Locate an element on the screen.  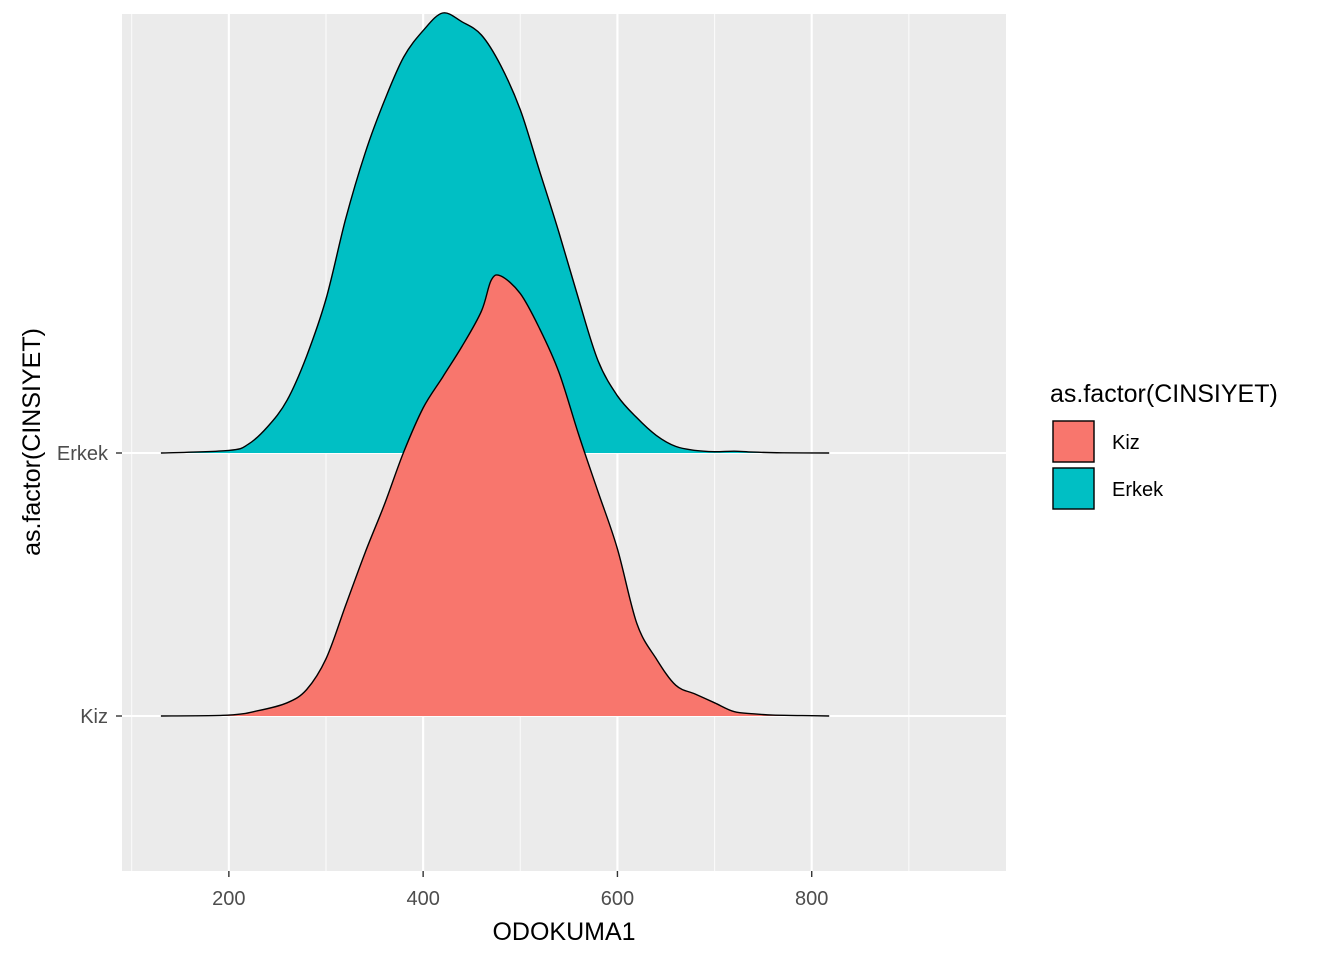
legend-label: Kiz is located at coordinates (1126, 443).